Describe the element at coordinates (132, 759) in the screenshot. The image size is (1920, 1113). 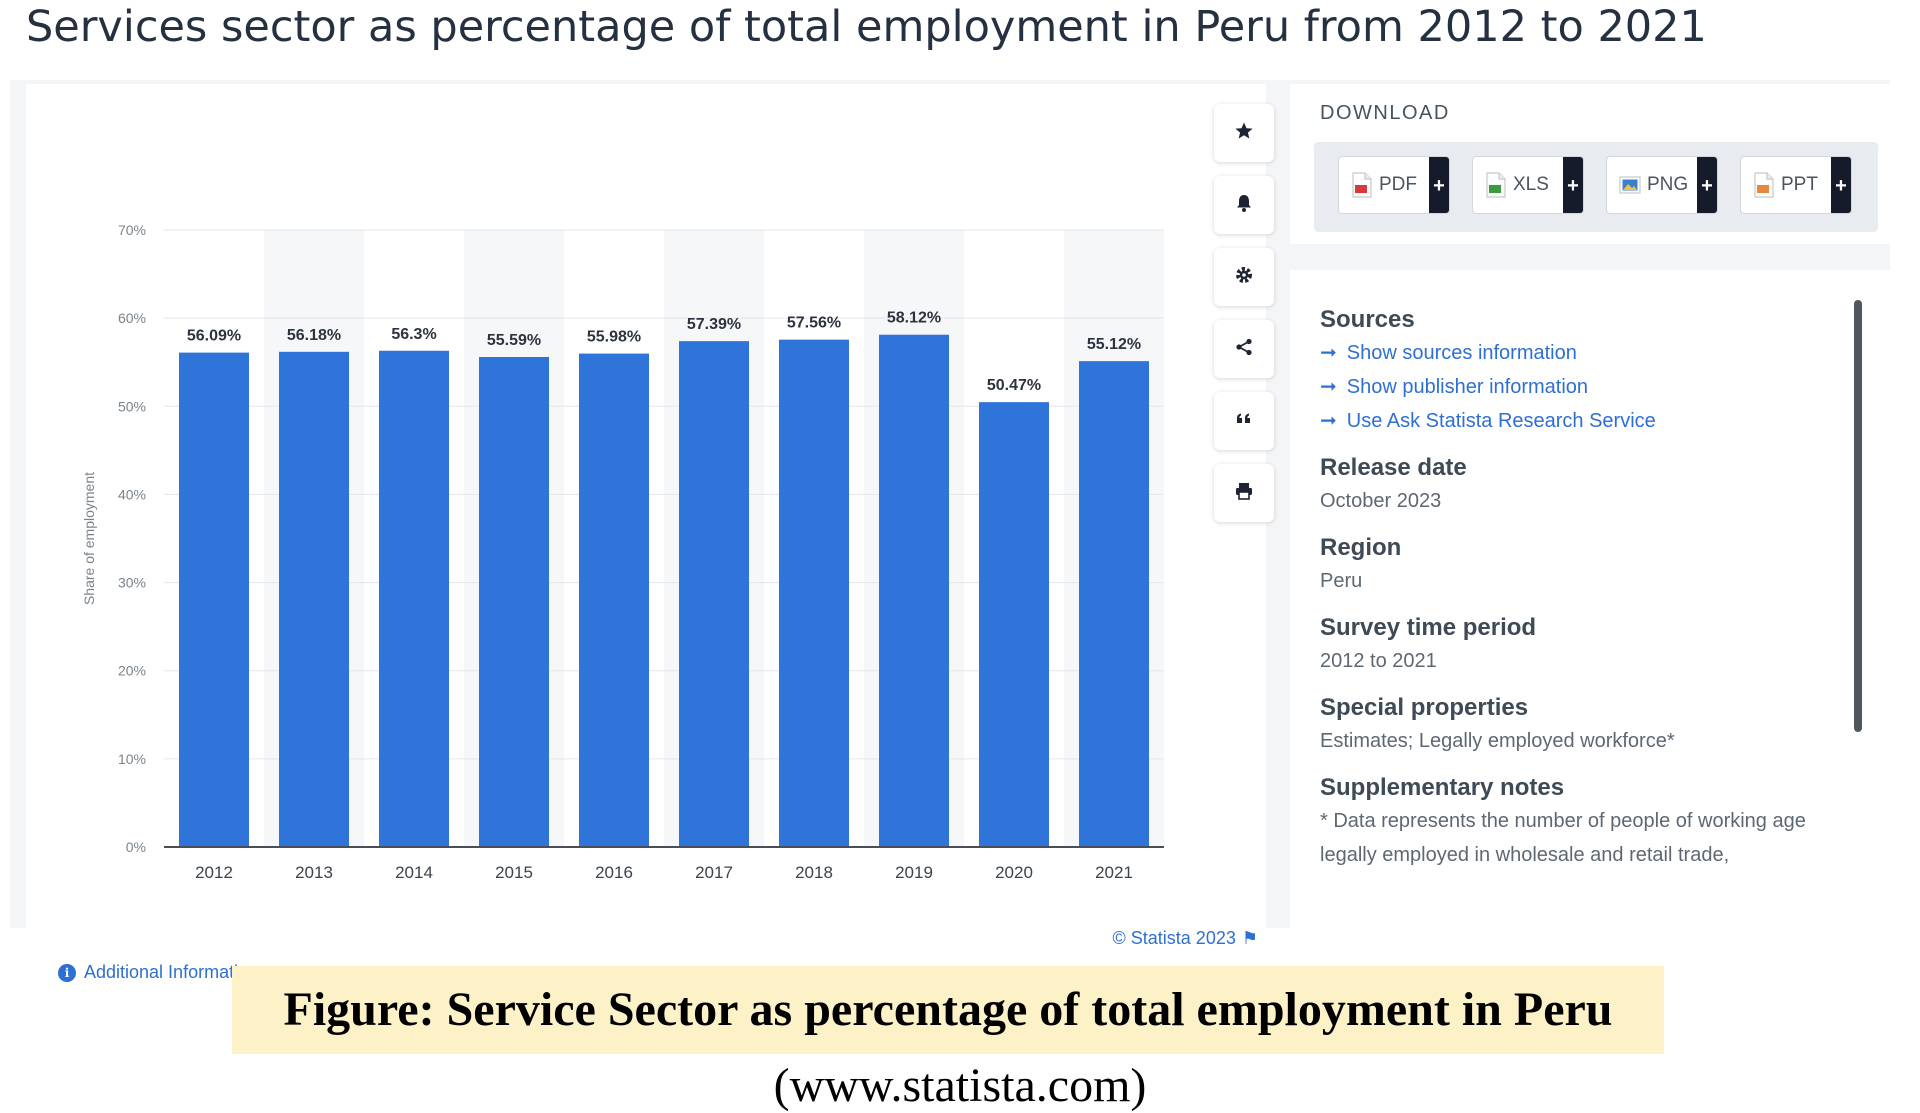
I see `y-tick-label: 10%` at that location.